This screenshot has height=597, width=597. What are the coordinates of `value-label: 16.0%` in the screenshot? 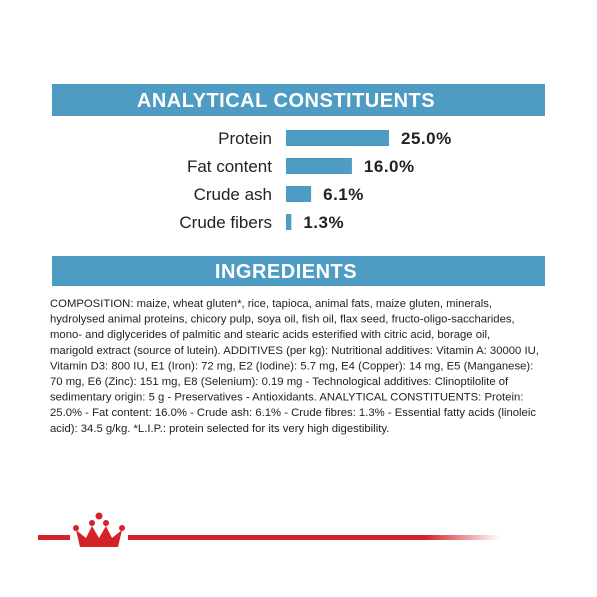 It's located at (389, 166).